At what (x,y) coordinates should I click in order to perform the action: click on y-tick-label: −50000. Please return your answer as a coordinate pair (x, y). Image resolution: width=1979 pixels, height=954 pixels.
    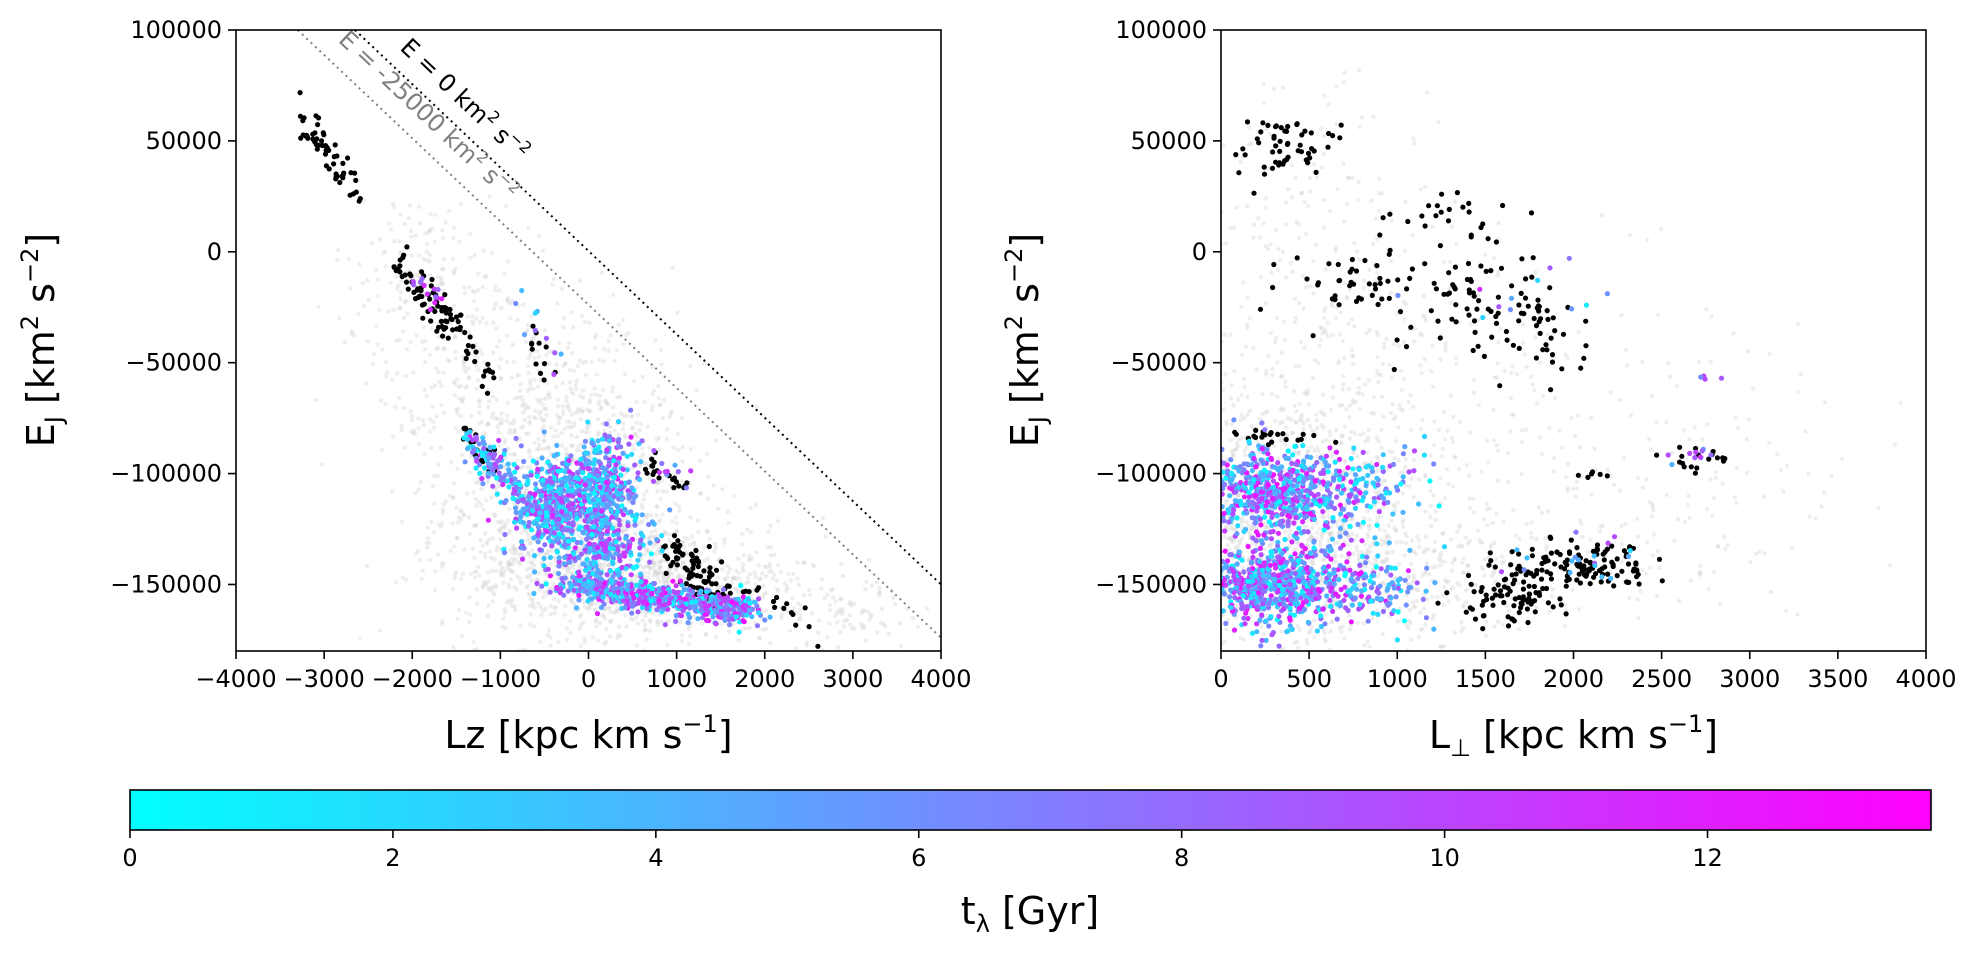
    Looking at the image, I should click on (174, 363).